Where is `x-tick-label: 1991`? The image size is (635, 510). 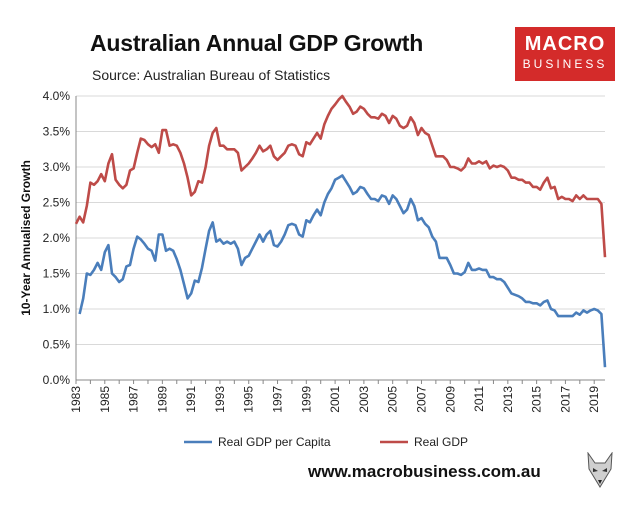
x-tick-label: 1991 is located at coordinates (191, 399).